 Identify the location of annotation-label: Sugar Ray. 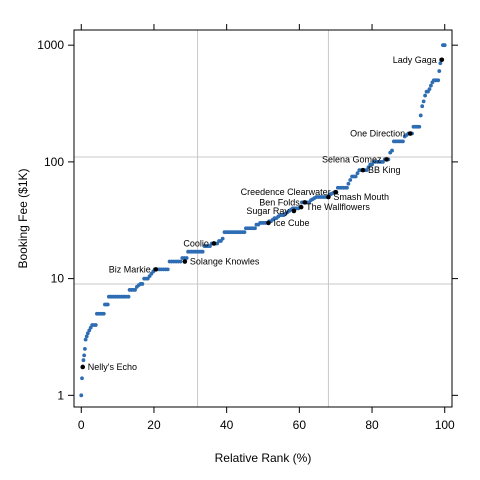
(267, 211).